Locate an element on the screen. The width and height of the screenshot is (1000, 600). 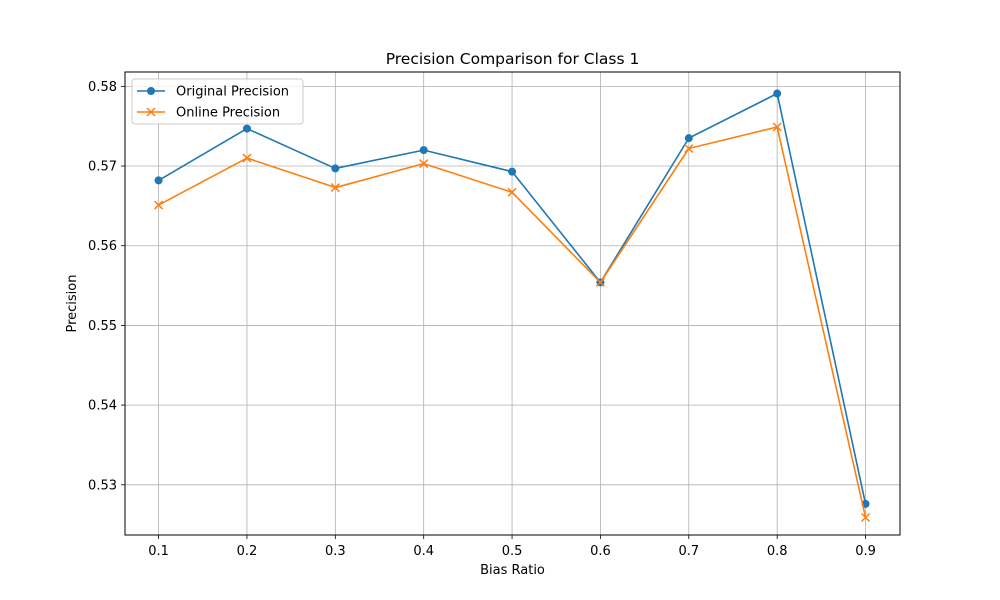
x-tick-label: 0.3 is located at coordinates (335, 551).